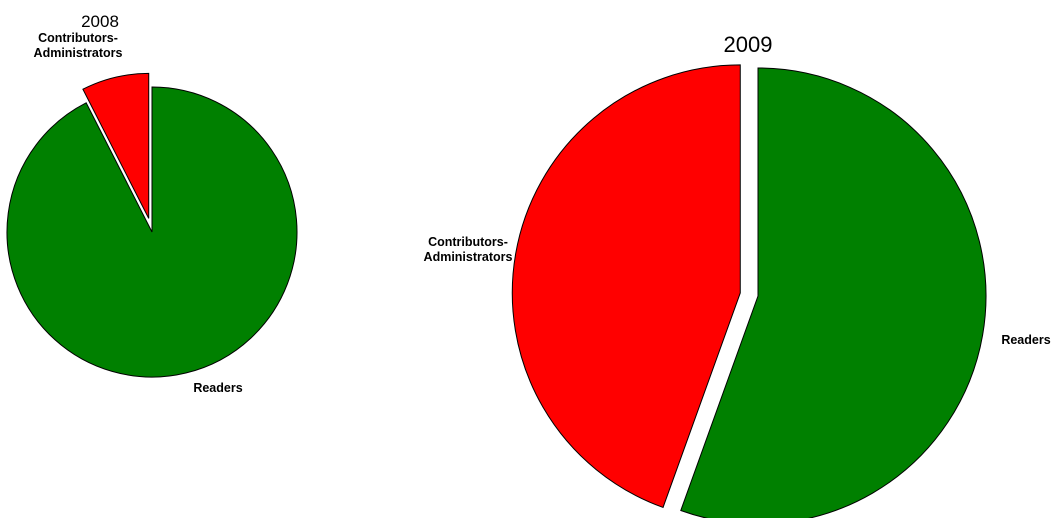  Describe the element at coordinates (748, 44) in the screenshot. I see `chart-title-2009: 2009` at that location.